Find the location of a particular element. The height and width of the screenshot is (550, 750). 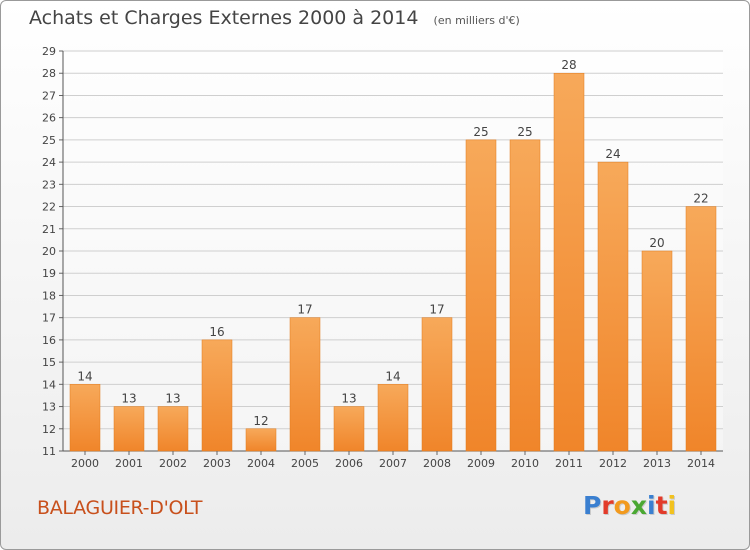

x-tick-label: 2013 is located at coordinates (657, 463).